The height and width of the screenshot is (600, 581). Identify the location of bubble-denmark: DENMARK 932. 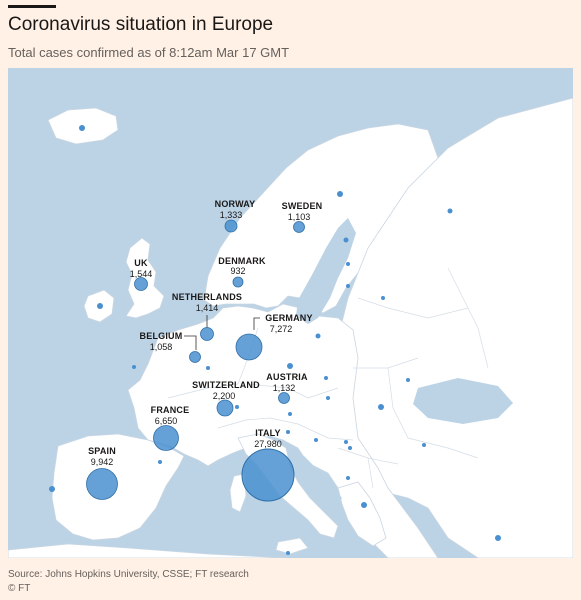
(242, 272).